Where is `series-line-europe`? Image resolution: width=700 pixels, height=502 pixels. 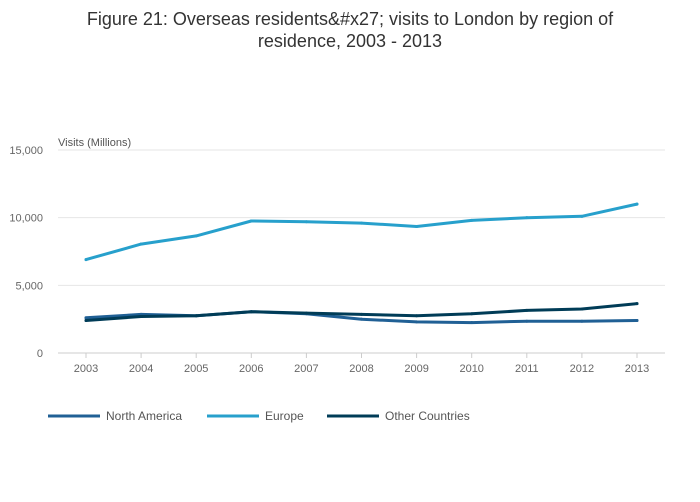 series-line-europe is located at coordinates (361, 232).